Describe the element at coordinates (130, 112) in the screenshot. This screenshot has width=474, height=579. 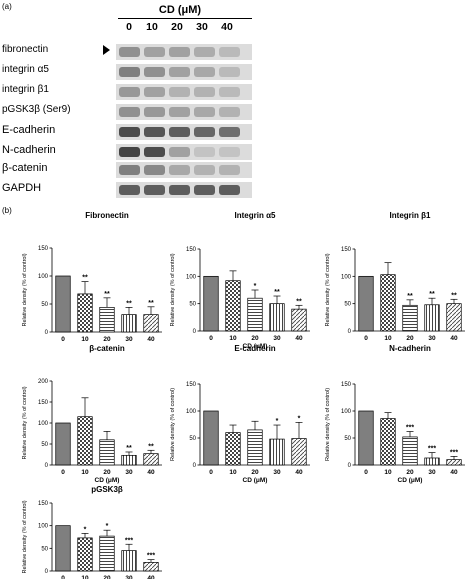
I see `blot-row: pGSK3β (Ser9)` at that location.